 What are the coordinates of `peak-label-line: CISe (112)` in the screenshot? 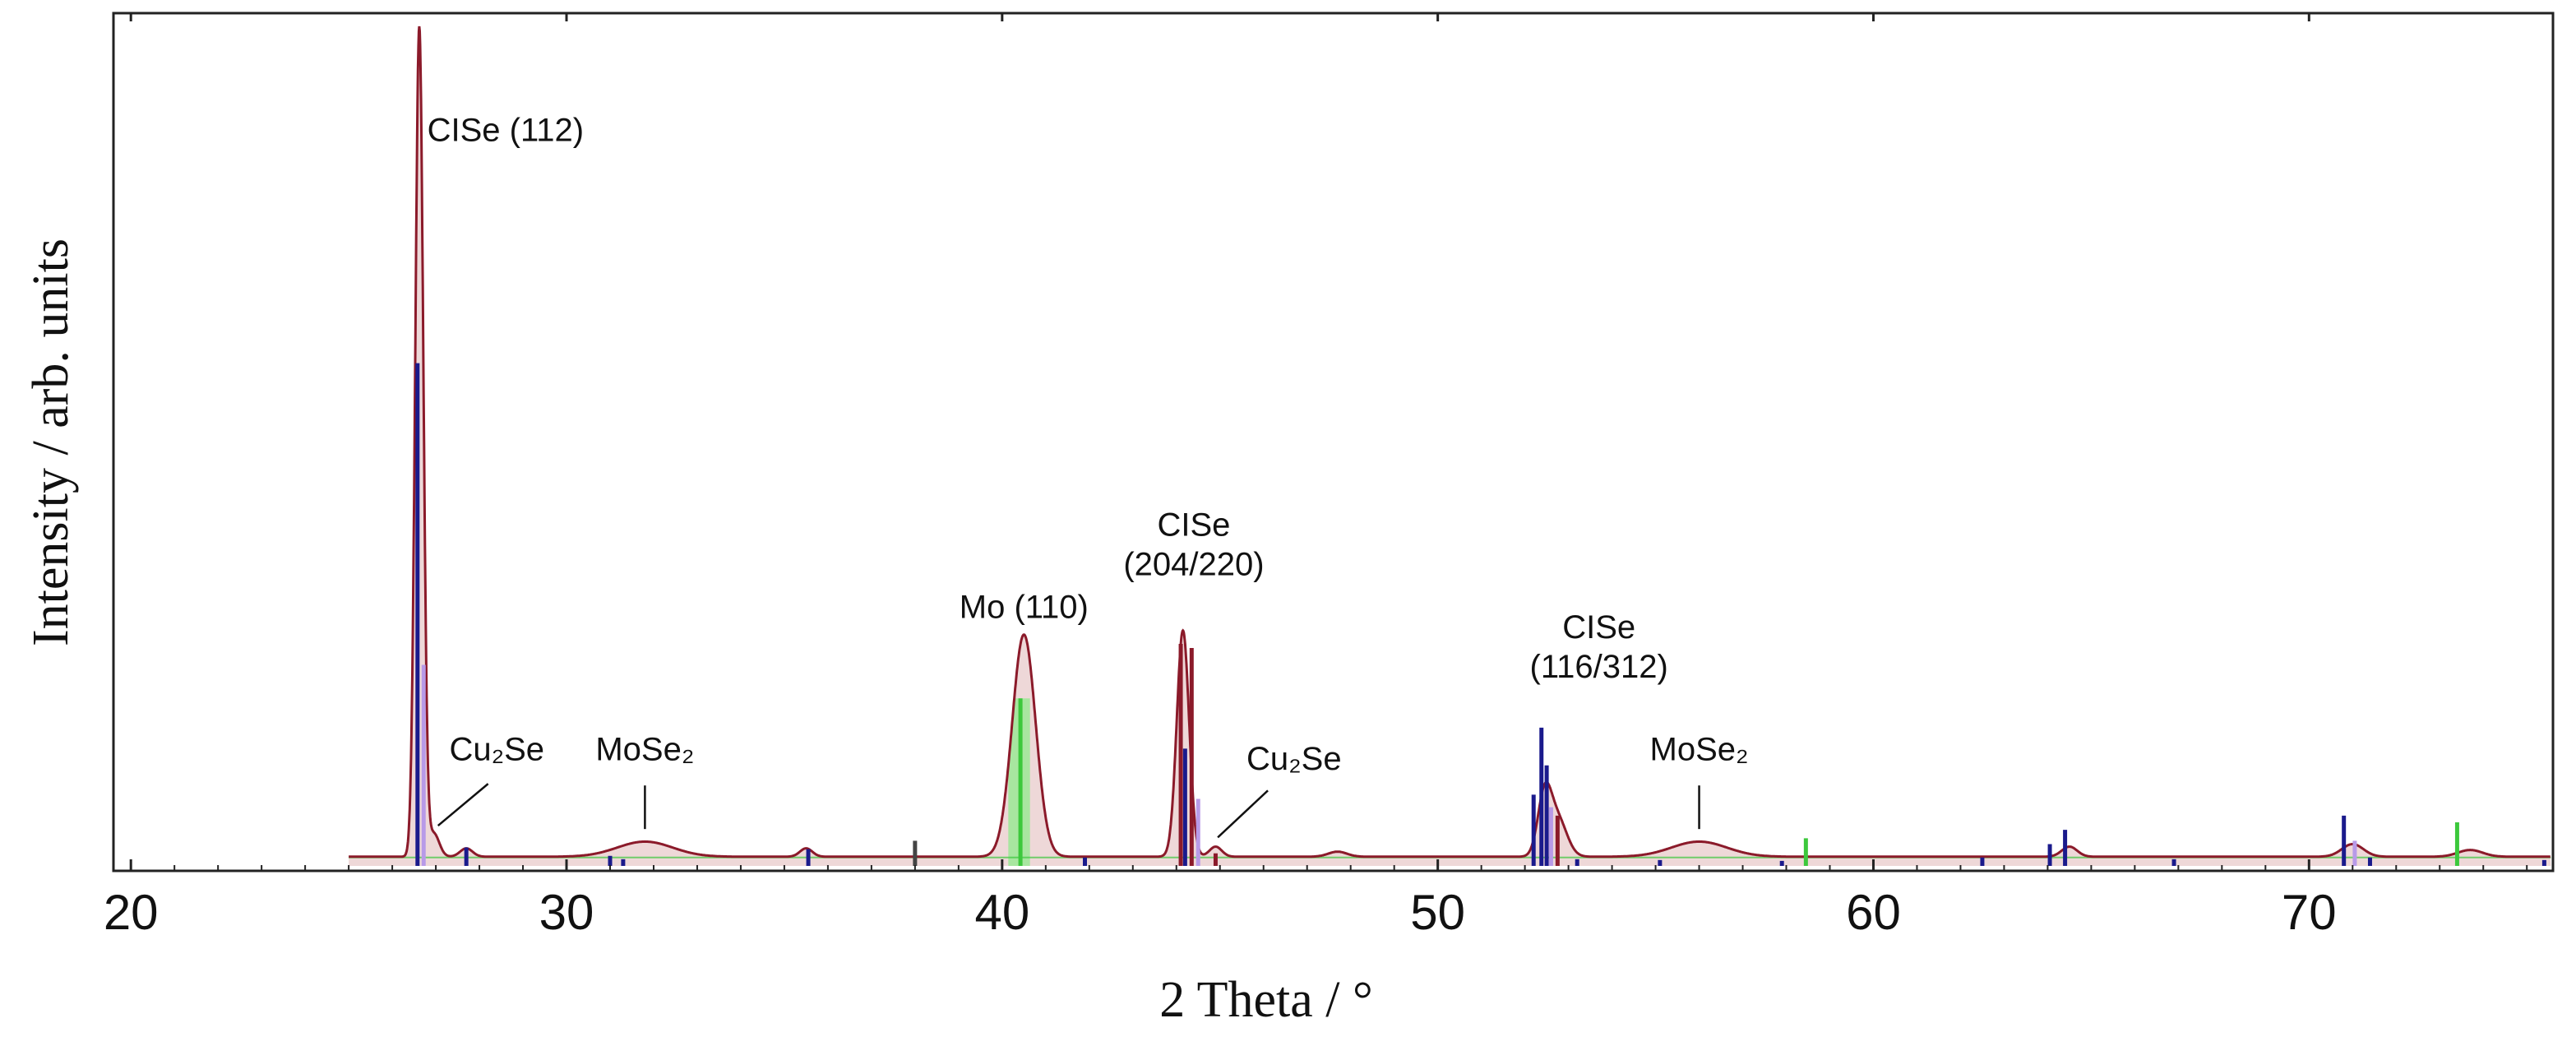 It's located at (506, 131).